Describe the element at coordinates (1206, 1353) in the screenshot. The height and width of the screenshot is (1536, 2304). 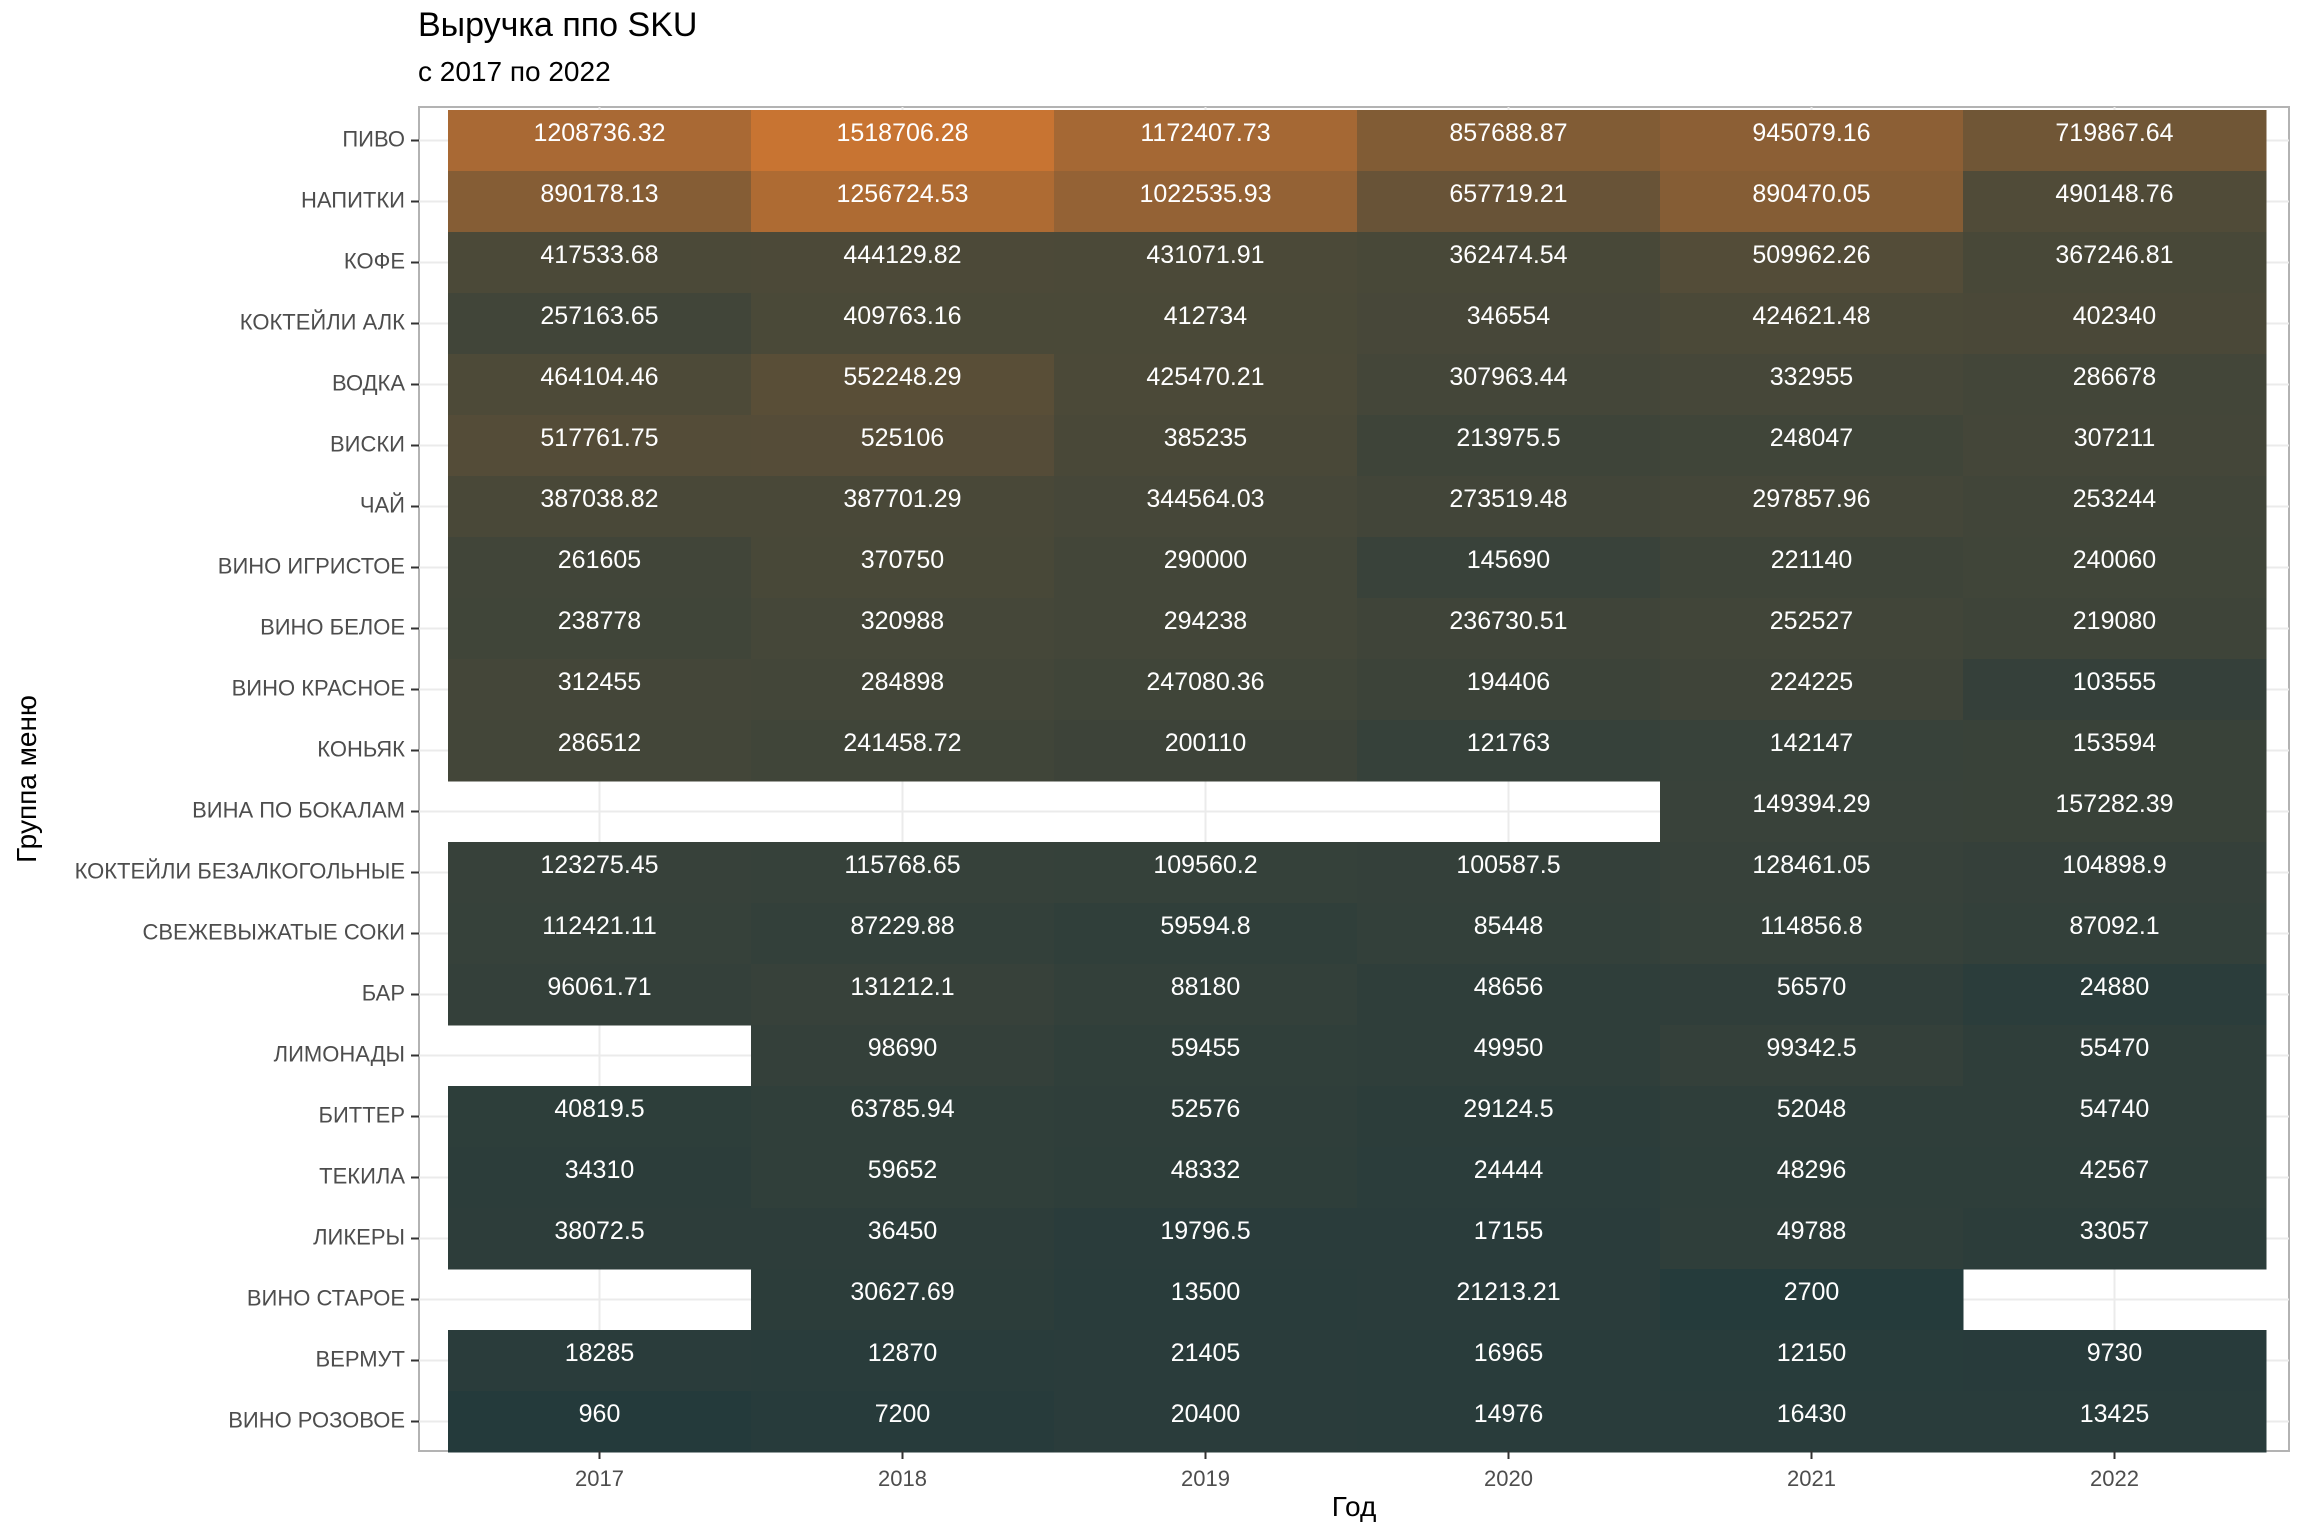
I see `cell-value-label: 21405` at that location.